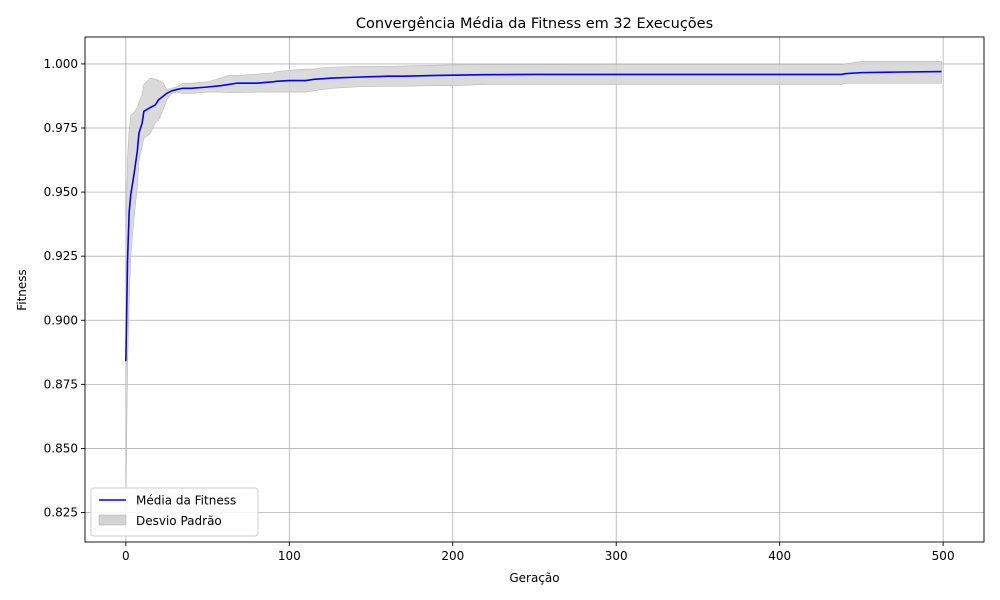 This screenshot has height=600, width=1000. Describe the element at coordinates (61, 448) in the screenshot. I see `y-tick-label: 0.850` at that location.